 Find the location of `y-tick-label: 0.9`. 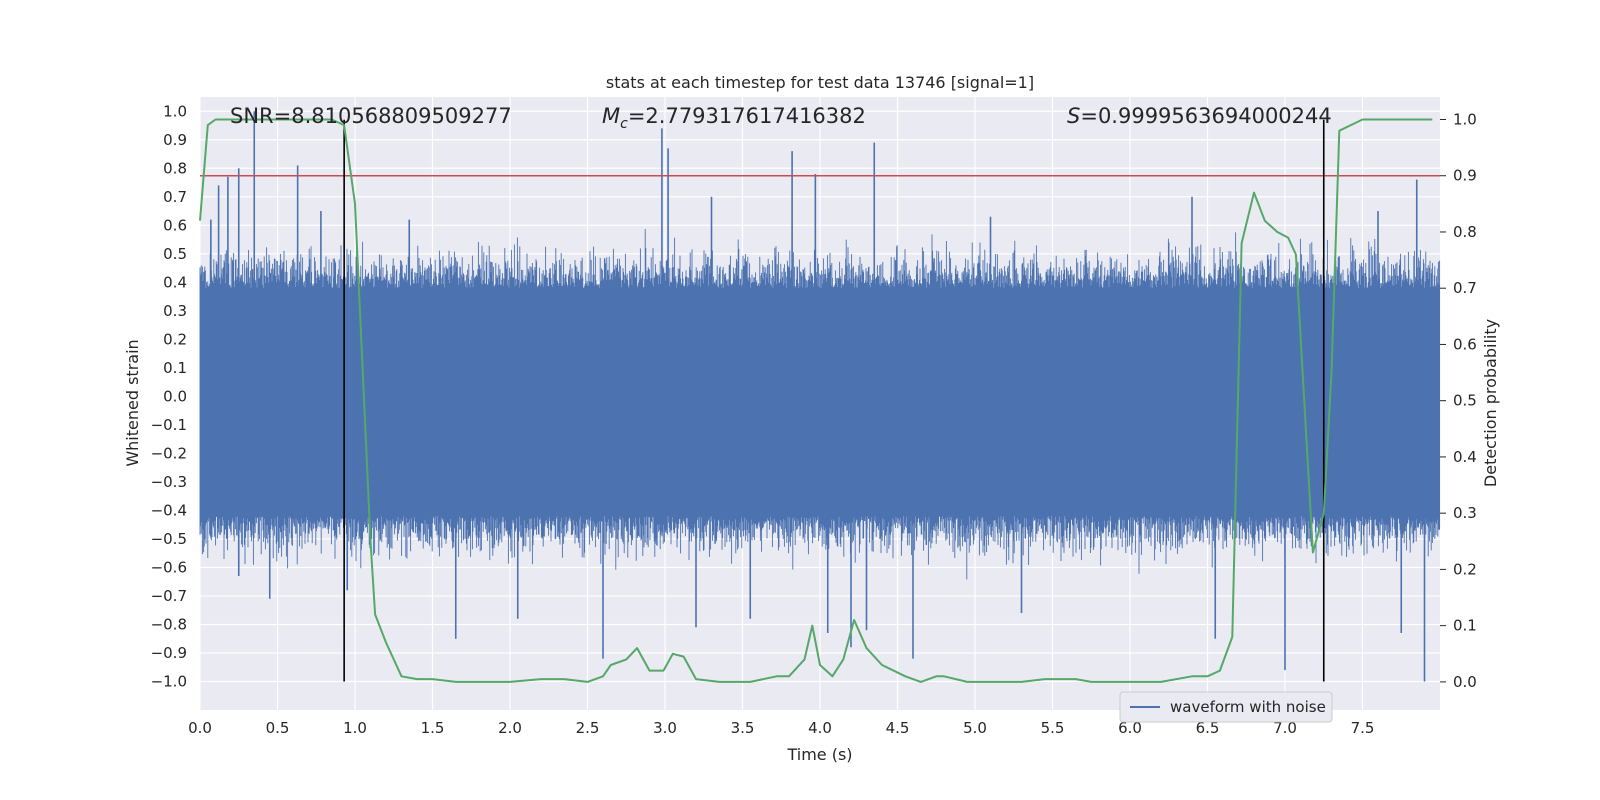

y-tick-label: 0.9 is located at coordinates (175, 140).